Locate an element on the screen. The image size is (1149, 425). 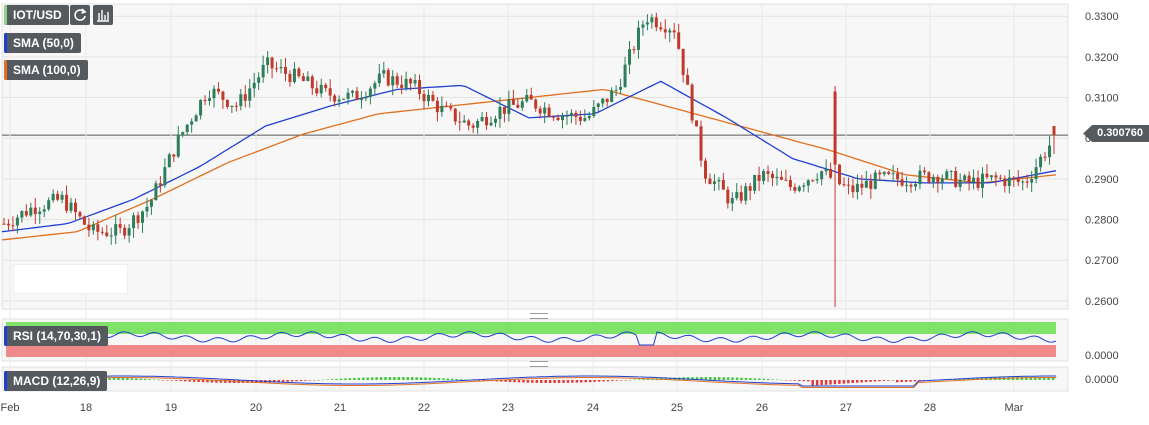
x-tick-label: Feb is located at coordinates (10, 408).